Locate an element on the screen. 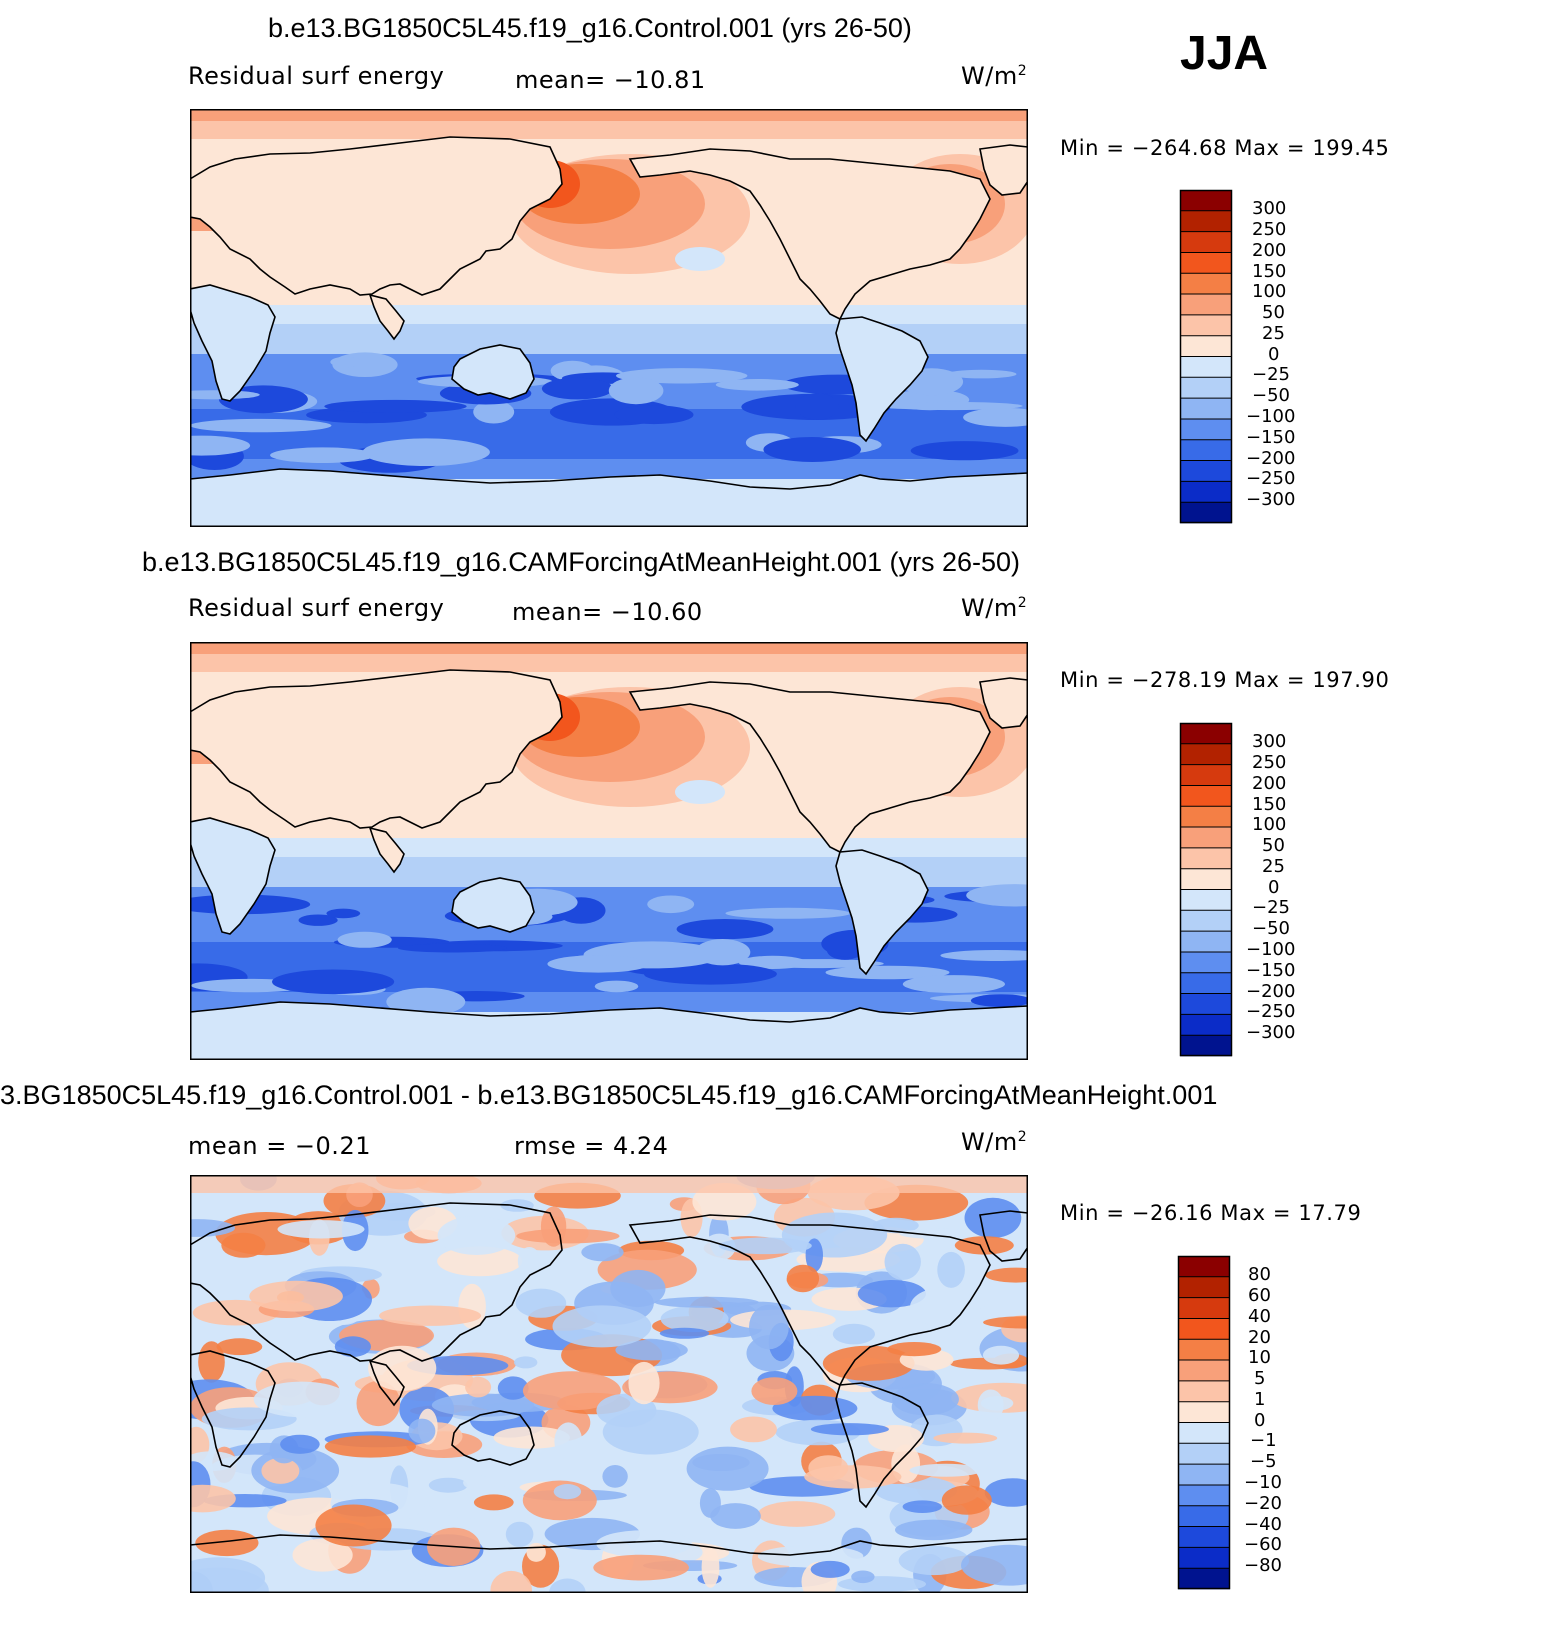 The image size is (1544, 1630). colorbar-control is located at coordinates (1206, 356).